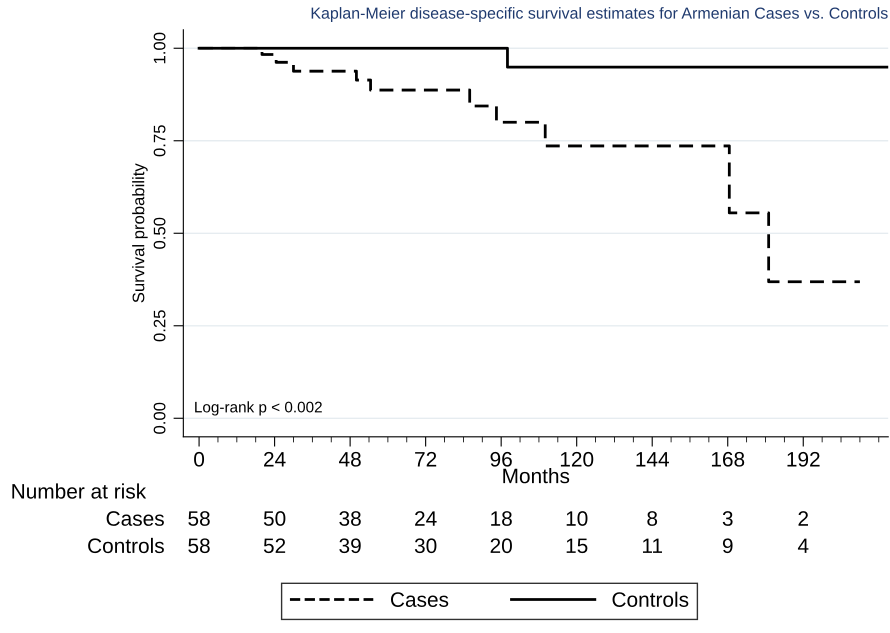 This screenshot has height=633, width=890. What do you see at coordinates (350, 546) in the screenshot?
I see `text: 39` at bounding box center [350, 546].